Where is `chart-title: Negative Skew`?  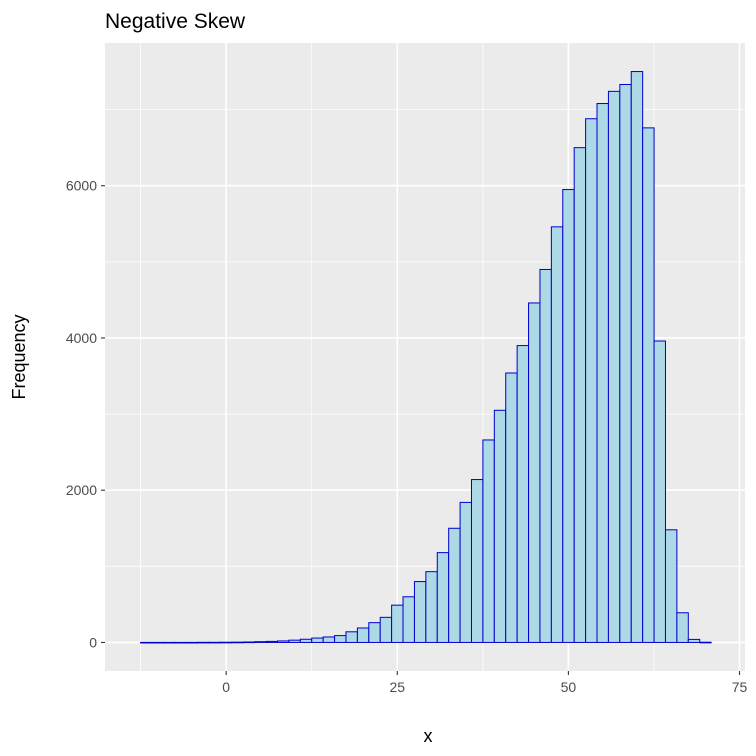 chart-title: Negative Skew is located at coordinates (175, 21).